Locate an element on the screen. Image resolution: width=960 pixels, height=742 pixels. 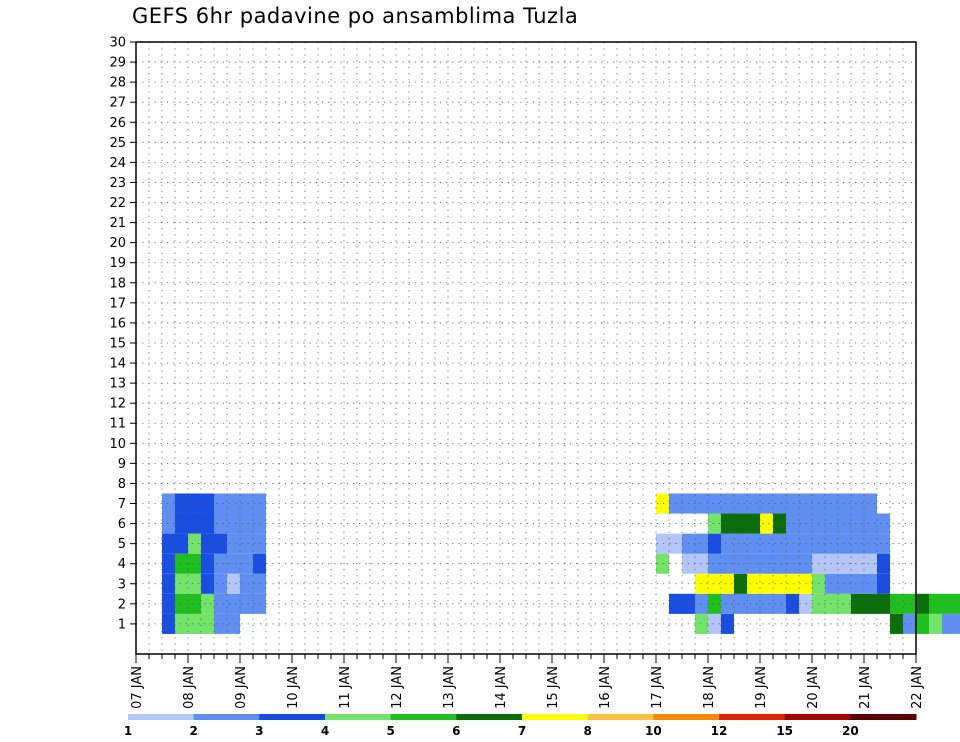
x-tick-label: 18 JAN is located at coordinates (709, 687).